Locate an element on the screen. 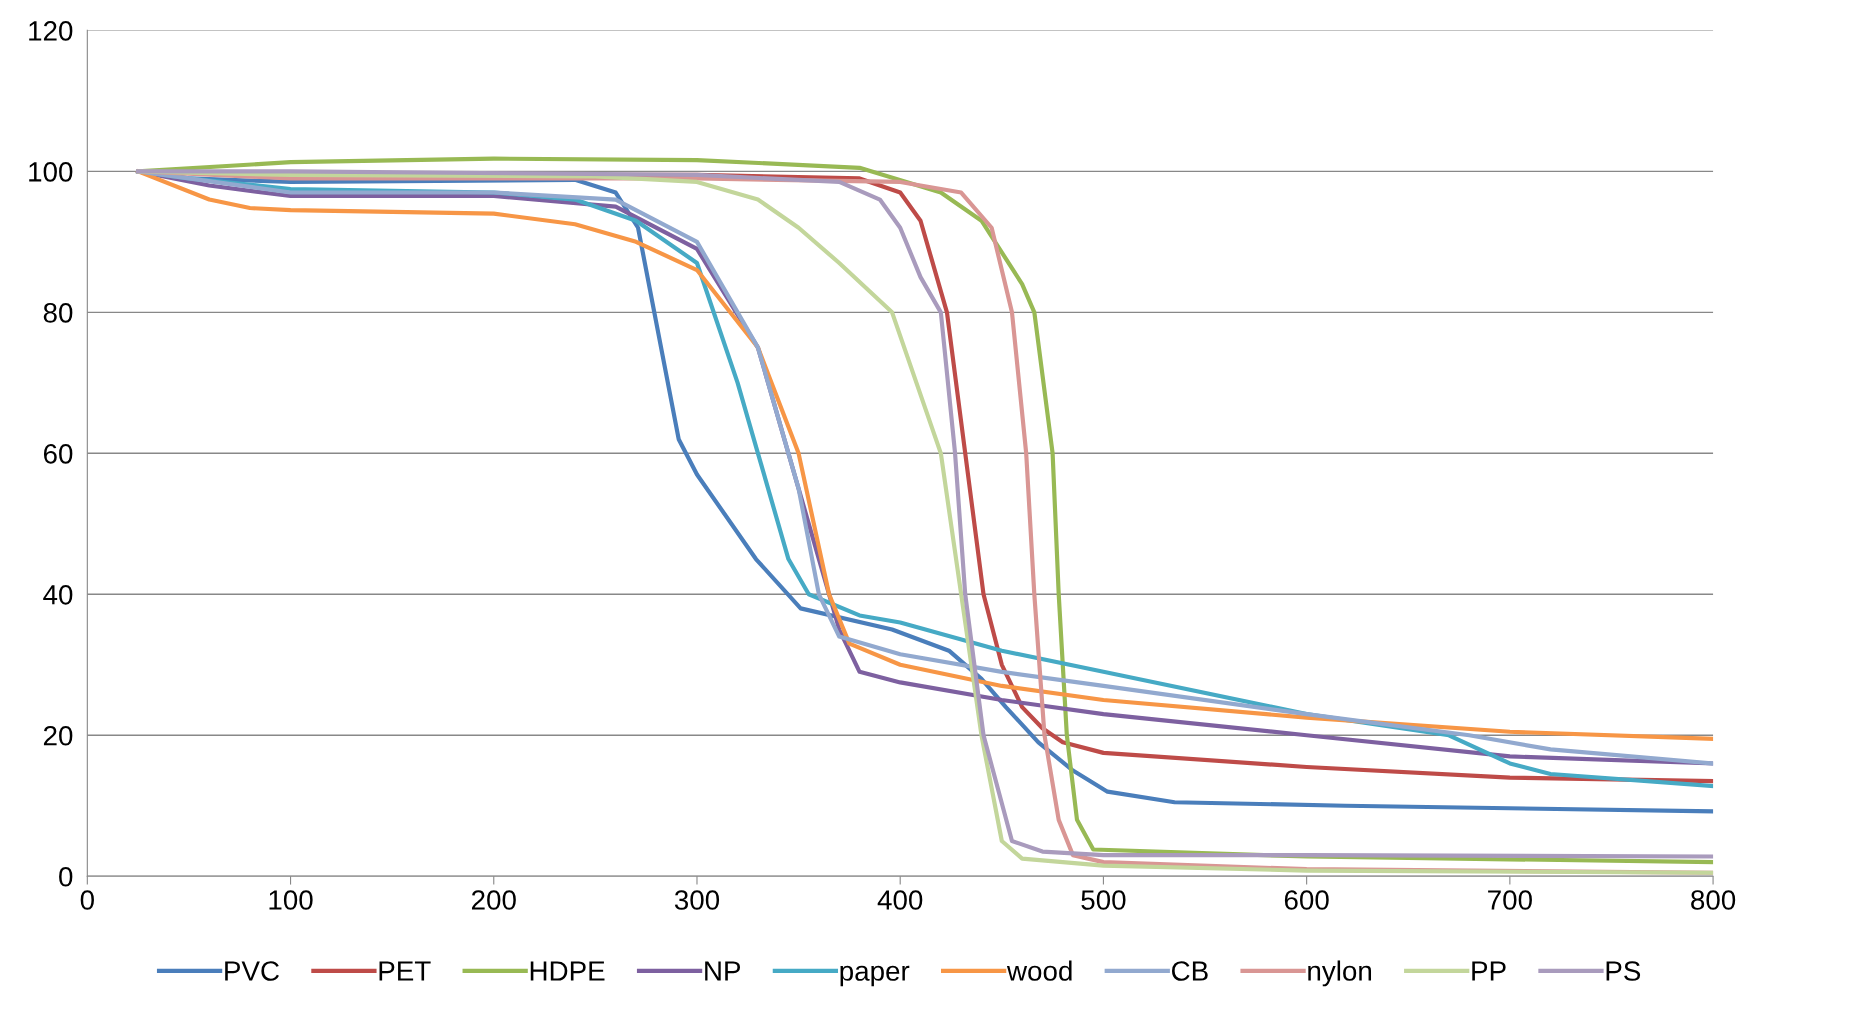 This screenshot has width=1858, height=1013. legend-label: PET is located at coordinates (405, 971).